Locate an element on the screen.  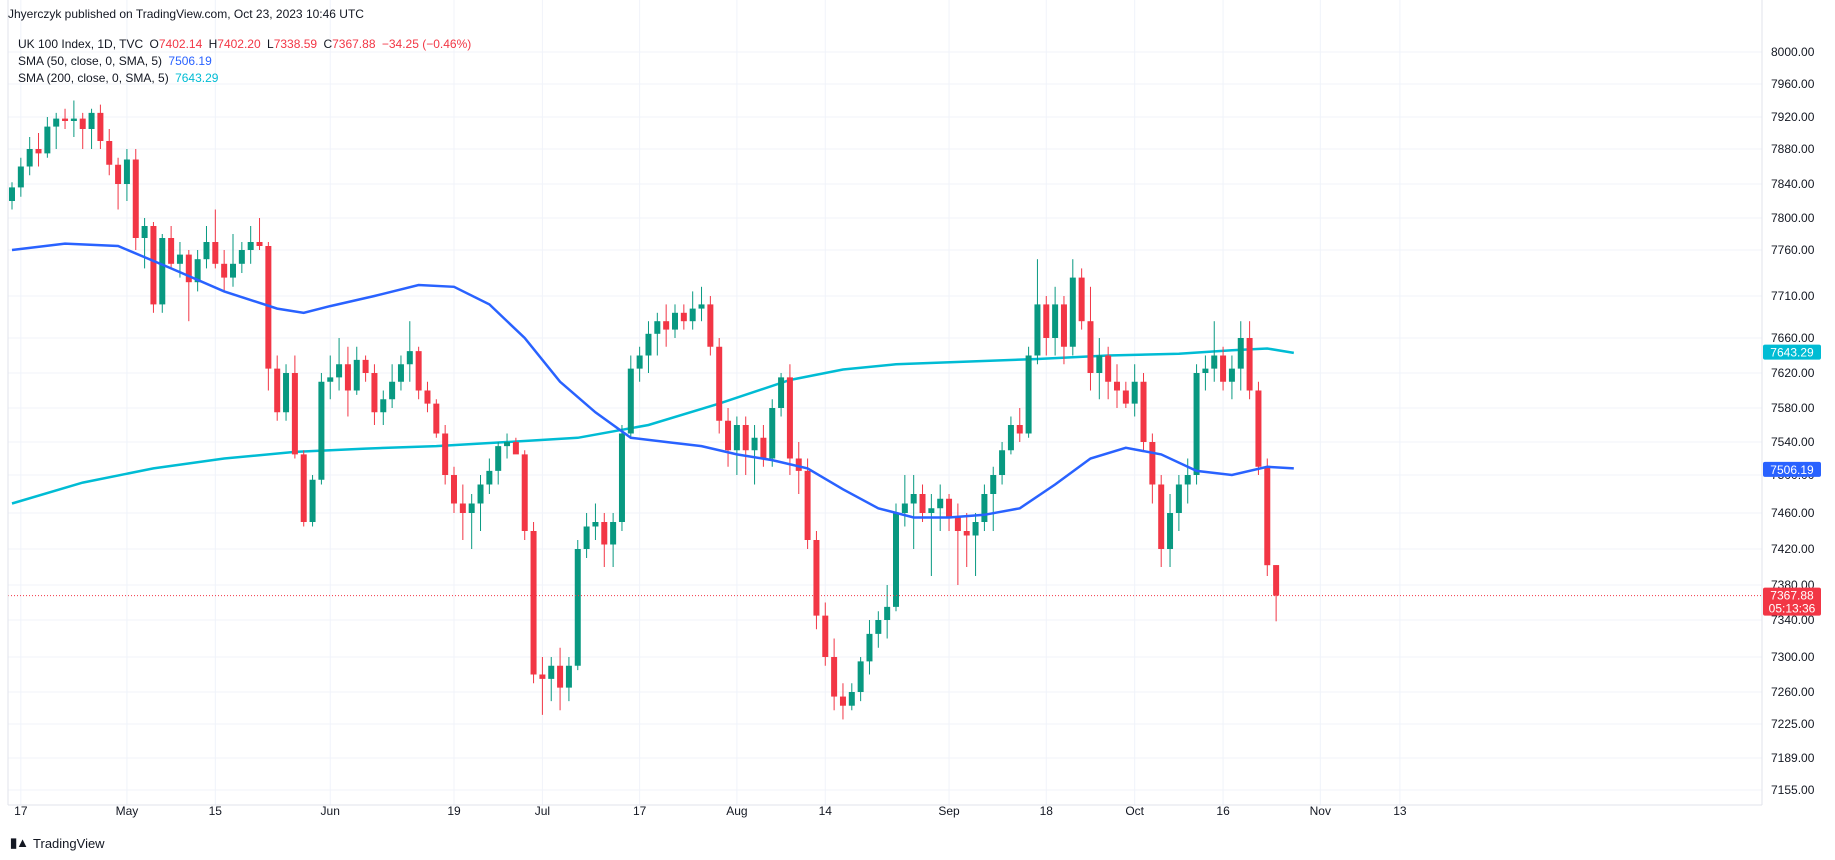
sma50-legend-row: SMA (50, close, 0, SMA, 5) 7506.19 is located at coordinates (244, 61).